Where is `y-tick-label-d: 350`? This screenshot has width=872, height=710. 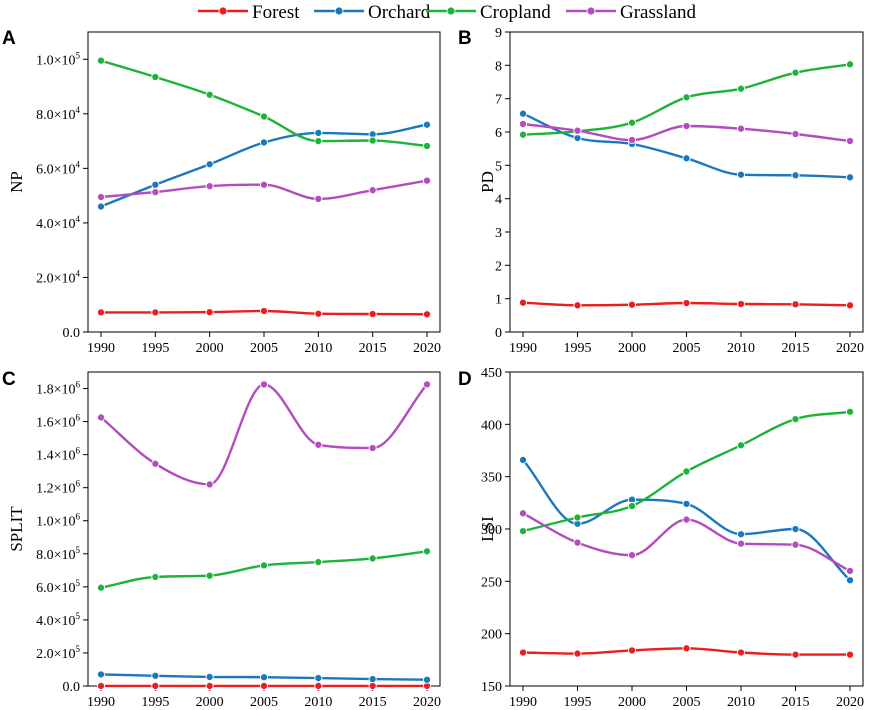
y-tick-label-d: 350 is located at coordinates (491, 478).